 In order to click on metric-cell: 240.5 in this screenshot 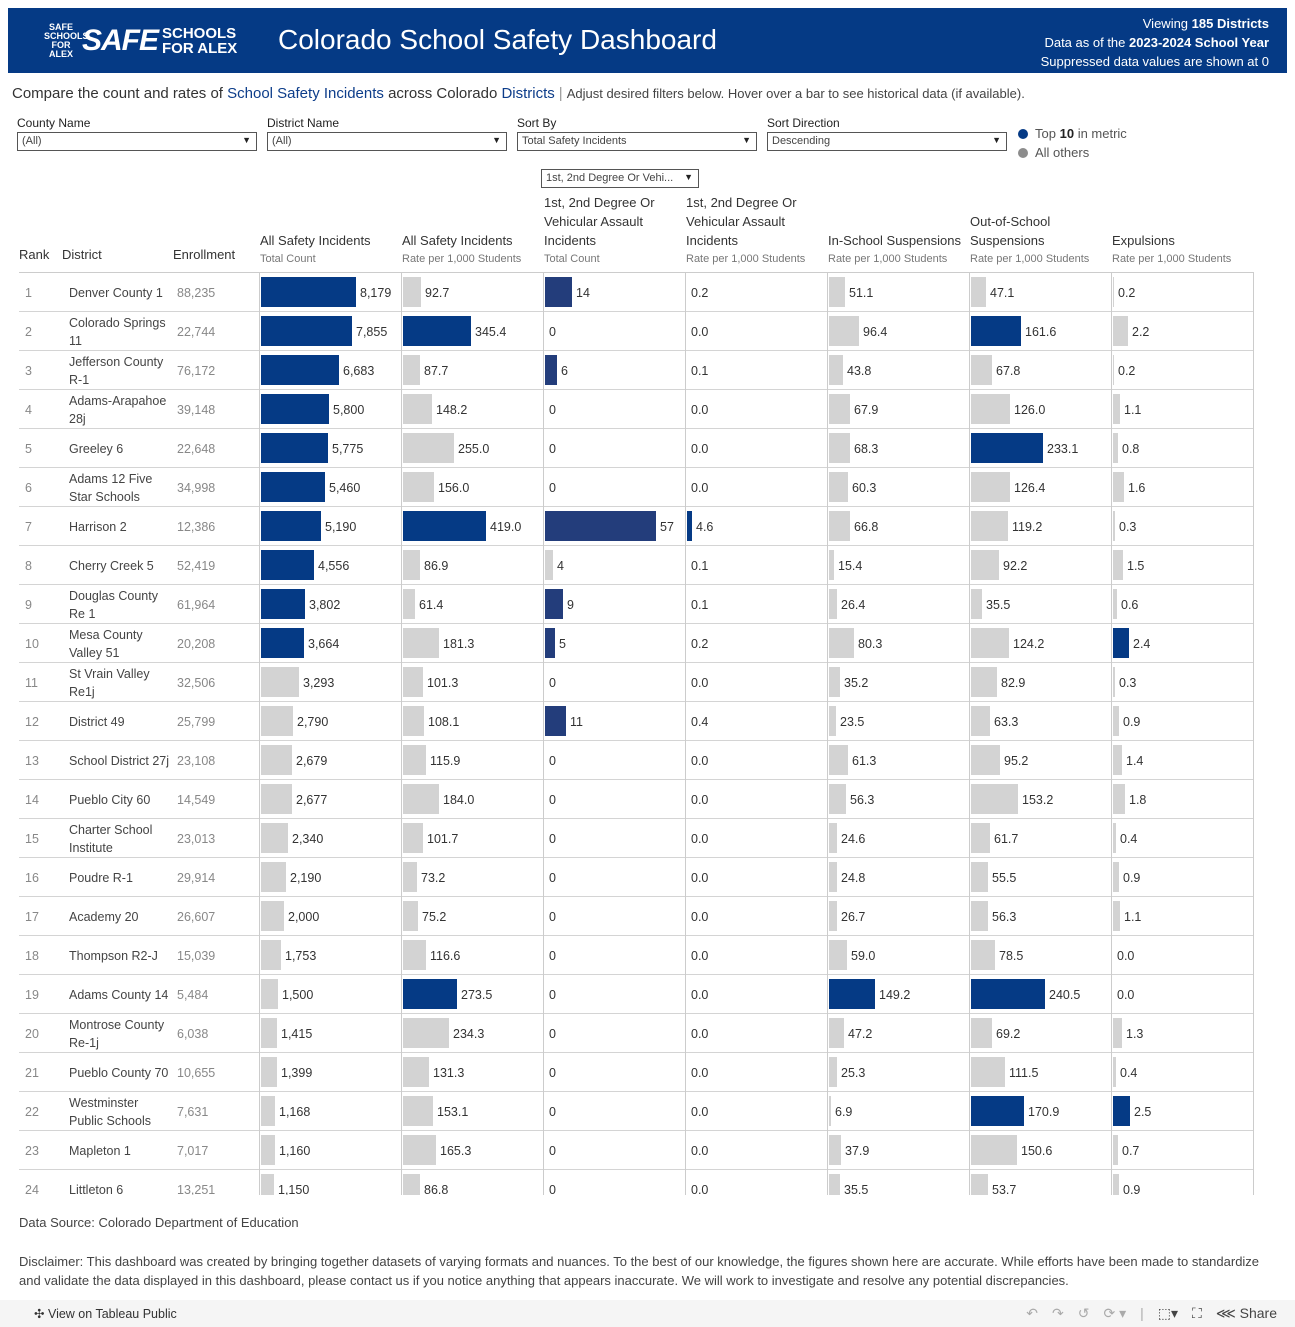, I will do `click(1040, 994)`.